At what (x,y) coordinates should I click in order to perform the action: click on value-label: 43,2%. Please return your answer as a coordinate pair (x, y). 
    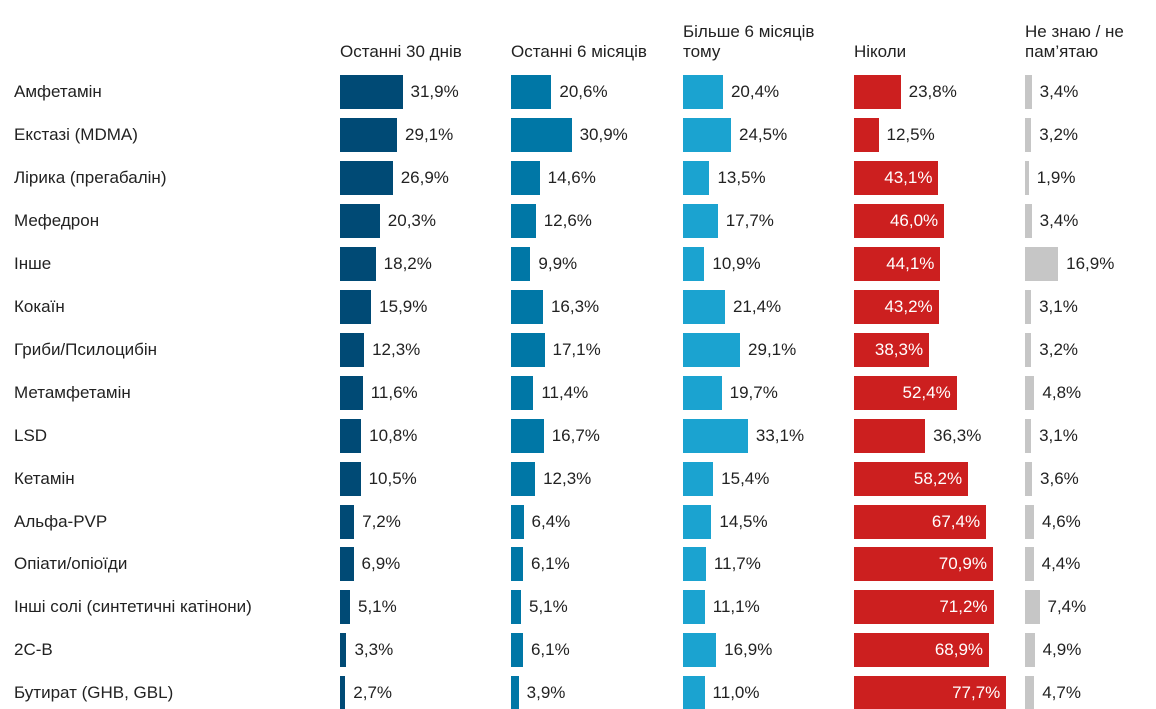
    Looking at the image, I should click on (908, 306).